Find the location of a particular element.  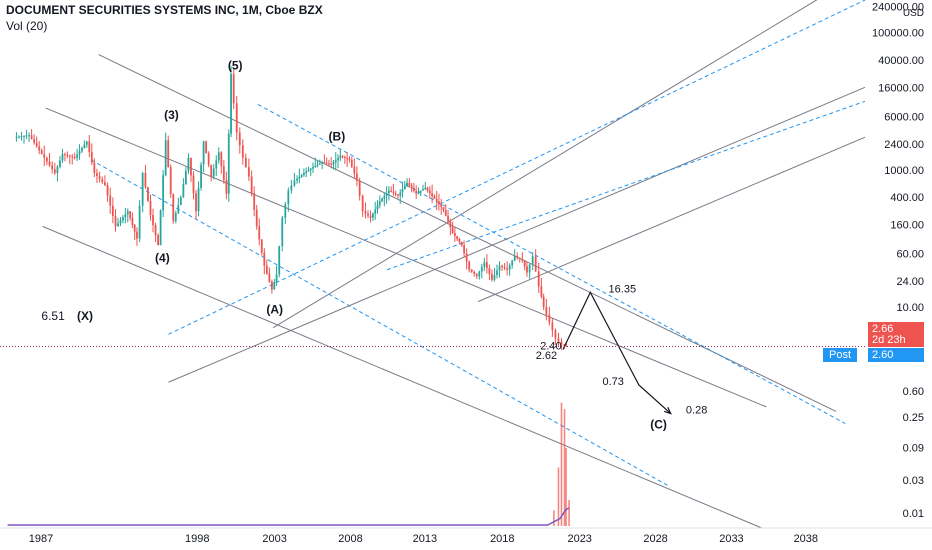

bar-countdown-badge: 2d 23h is located at coordinates (896, 340).